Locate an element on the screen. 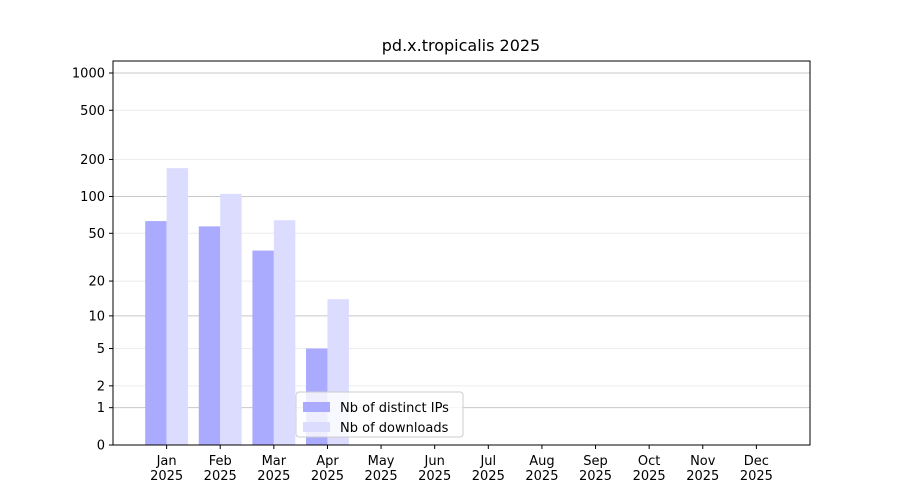  x-tick-label: Feb 2025 is located at coordinates (220, 469).